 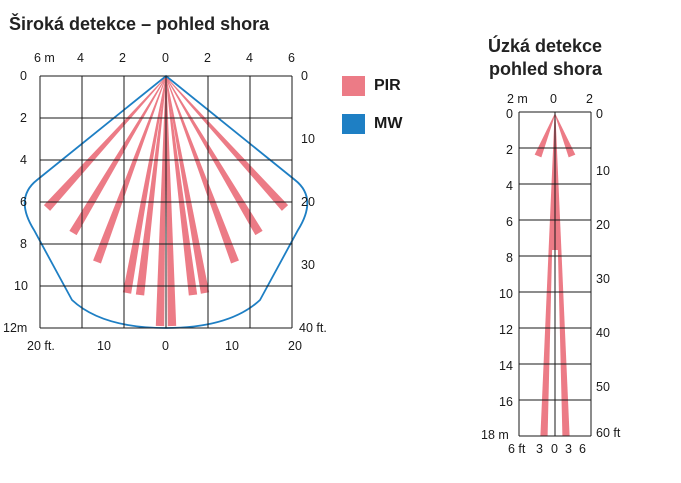 I want to click on pir-color-swatch, so click(x=353, y=86).